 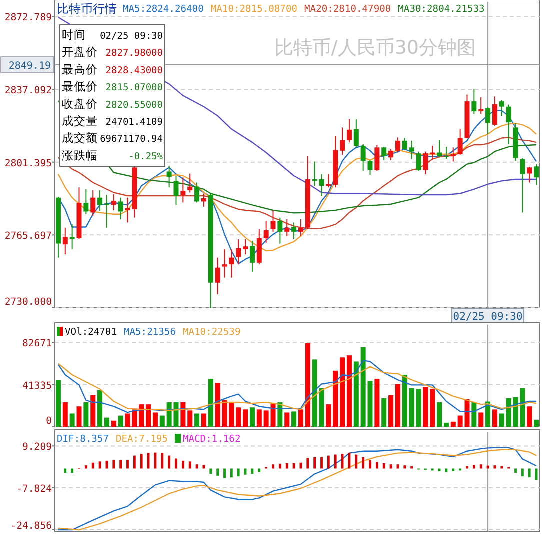 I want to click on y-tick-label: 82671, so click(x=37, y=344).